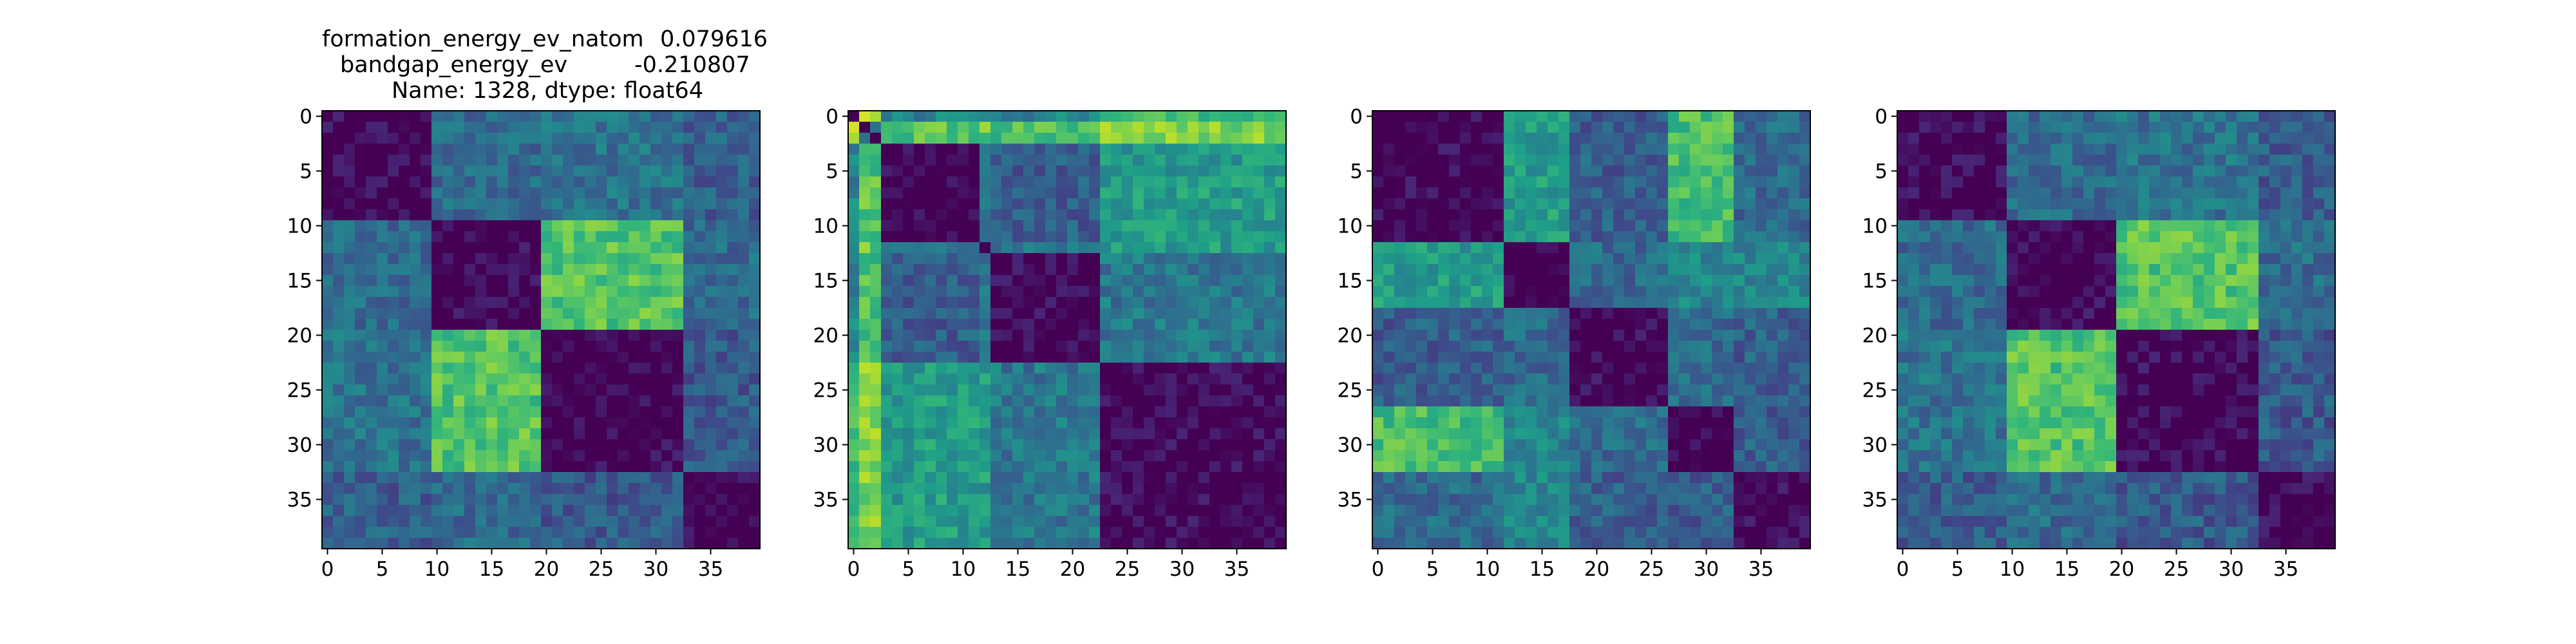  What do you see at coordinates (492, 570) in the screenshot?
I see `x-tick-label: 15` at bounding box center [492, 570].